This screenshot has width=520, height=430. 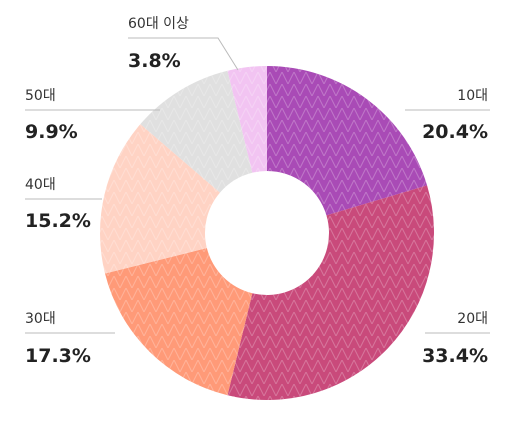 What do you see at coordinates (58, 221) in the screenshot?
I see `value-label: 15.2%` at bounding box center [58, 221].